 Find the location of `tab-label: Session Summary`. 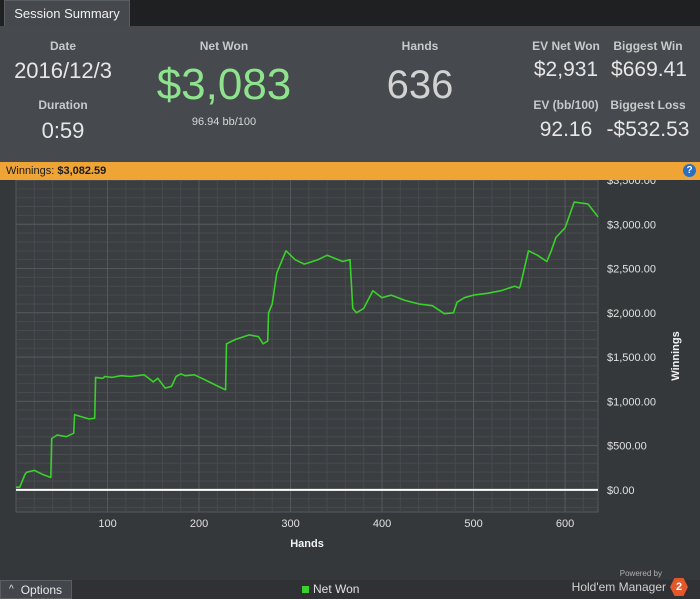

tab-label: Session Summary is located at coordinates (67, 13).